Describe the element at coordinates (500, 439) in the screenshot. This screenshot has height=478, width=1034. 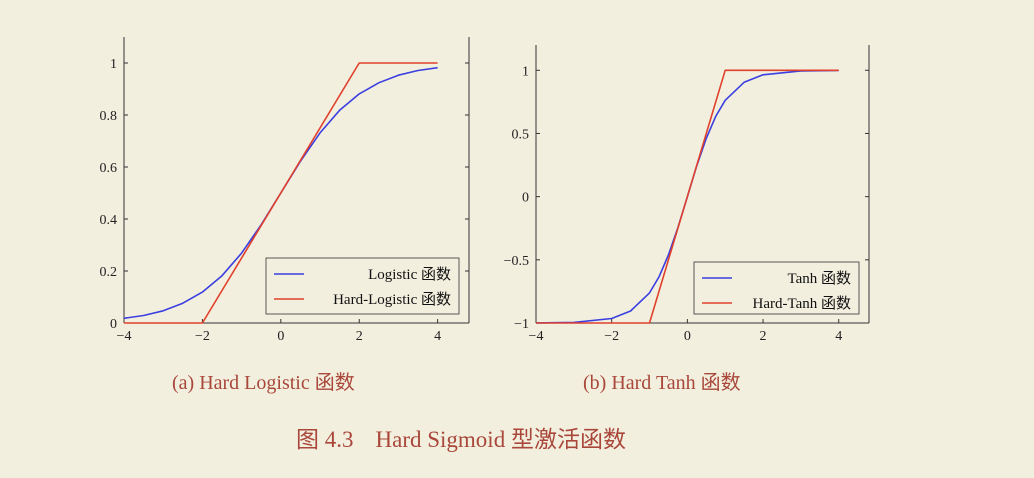
I see `figure-title: Hard Sigmoid 型激活函数` at that location.